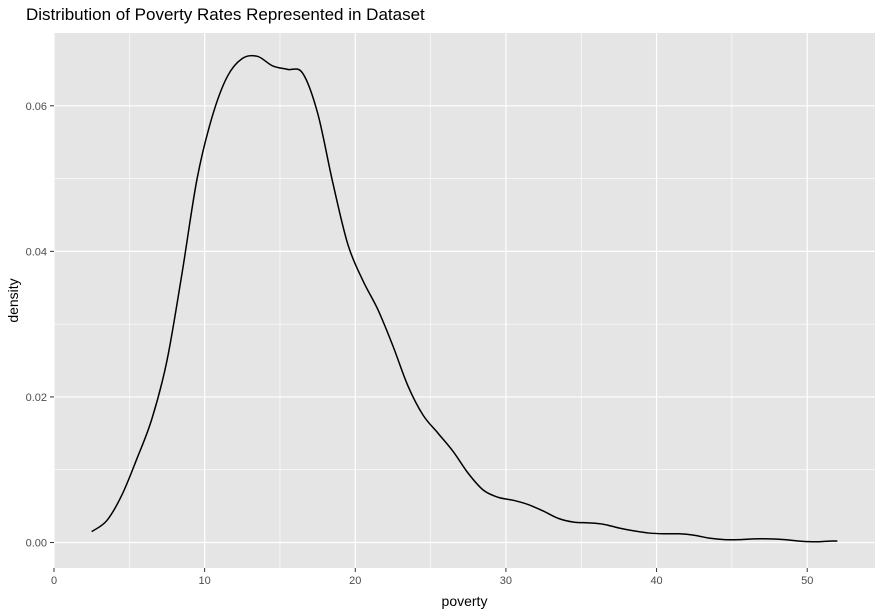 The height and width of the screenshot is (614, 883). Describe the element at coordinates (205, 581) in the screenshot. I see `x-tick-label: 10` at that location.